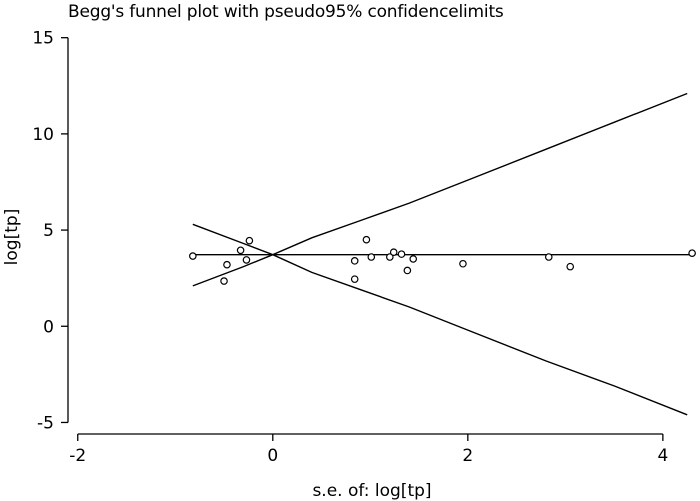 The width and height of the screenshot is (700, 501). Describe the element at coordinates (371, 491) in the screenshot. I see `x-axis-label: s.e. of: log[tp]` at that location.